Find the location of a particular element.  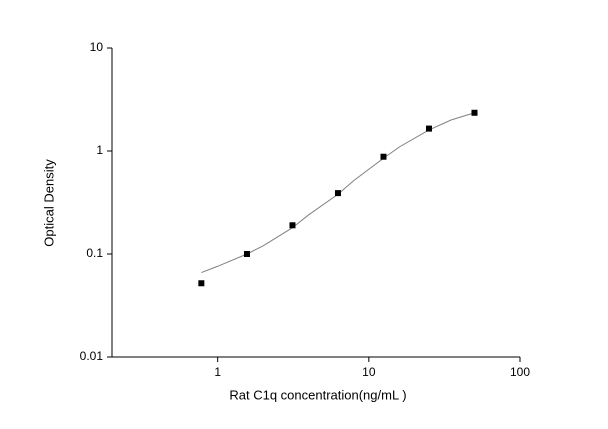

x-tick-label: 10 is located at coordinates (369, 372).